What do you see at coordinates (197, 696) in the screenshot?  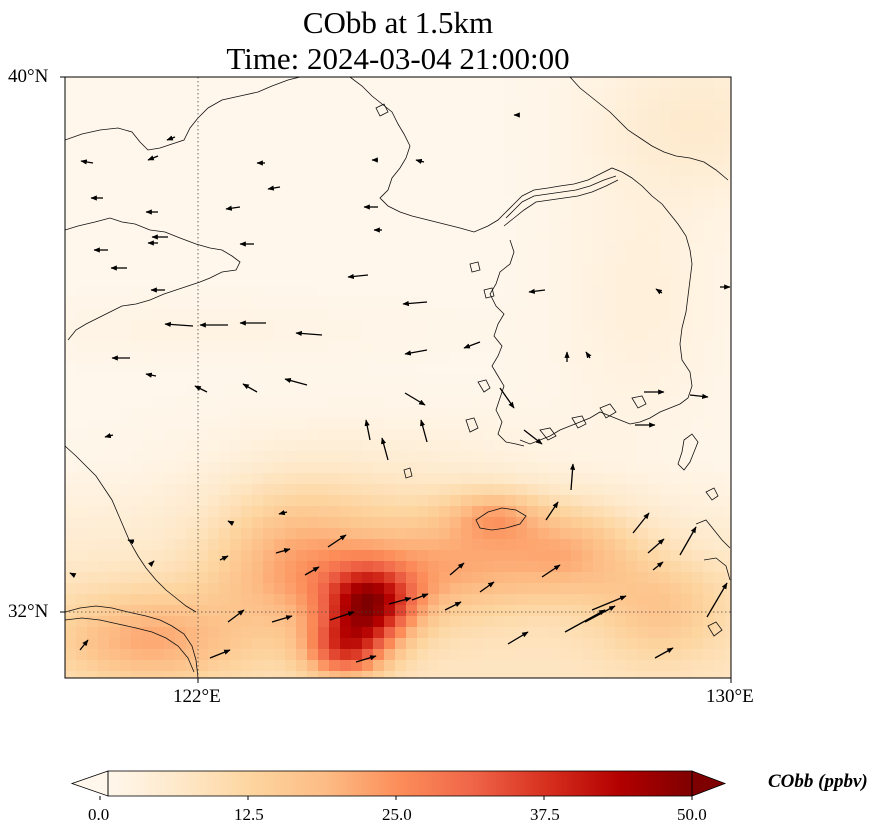 I see `lon-tick-122: 122°E` at bounding box center [197, 696].